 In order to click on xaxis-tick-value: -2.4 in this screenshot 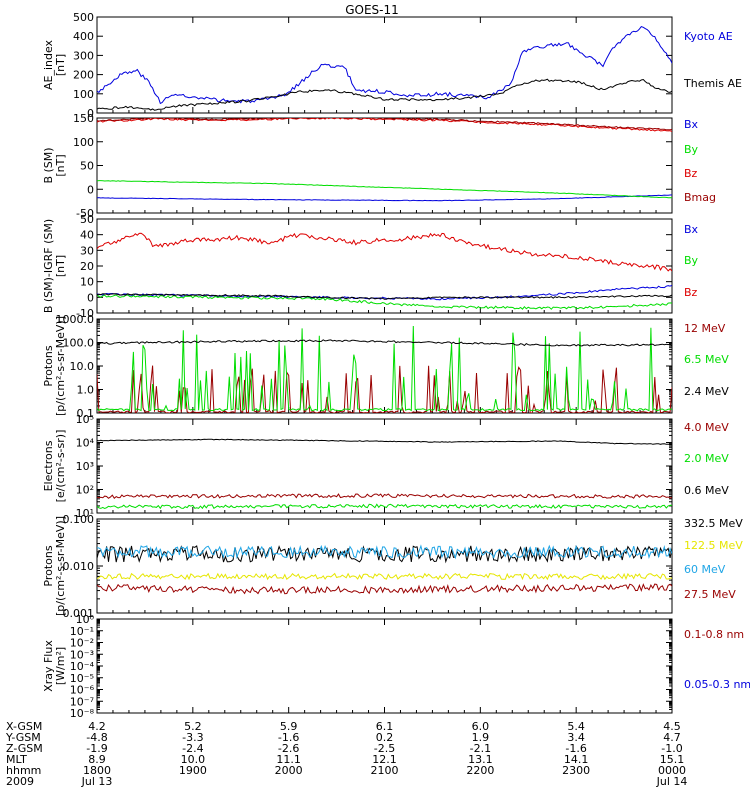, I will do `click(192, 748)`.